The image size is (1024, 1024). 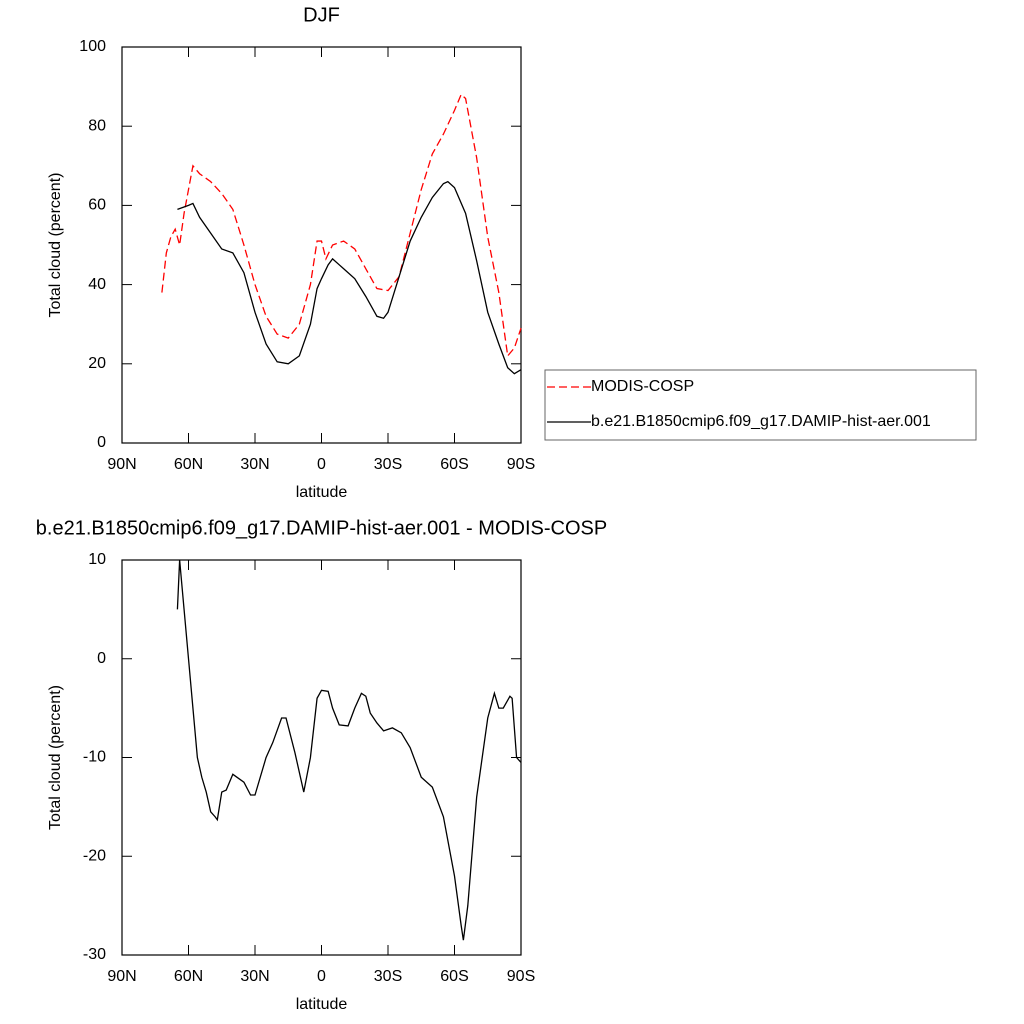 I want to click on y-tick-label: 60, so click(x=97, y=205).